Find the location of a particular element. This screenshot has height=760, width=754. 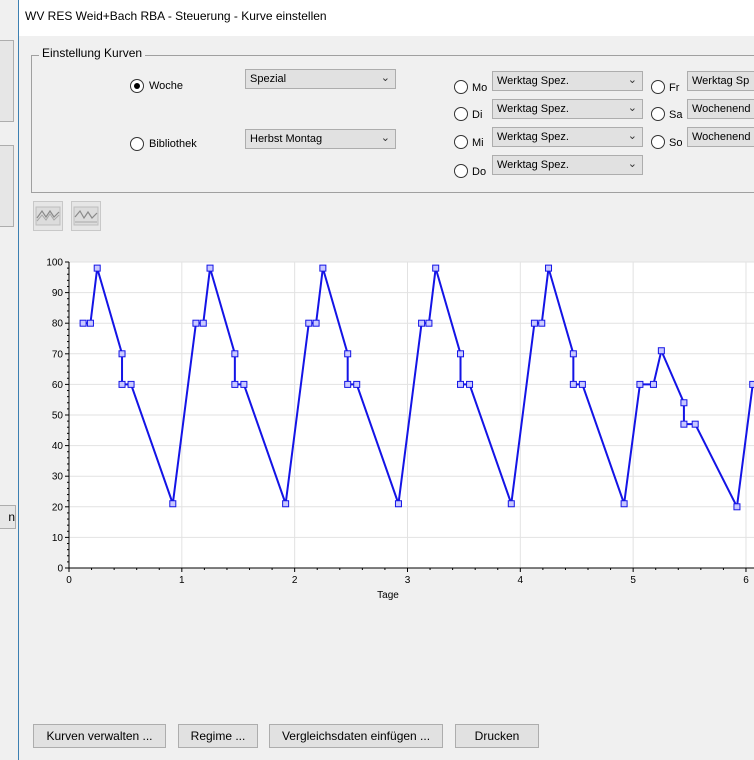

background-window: n is located at coordinates (9, 380).